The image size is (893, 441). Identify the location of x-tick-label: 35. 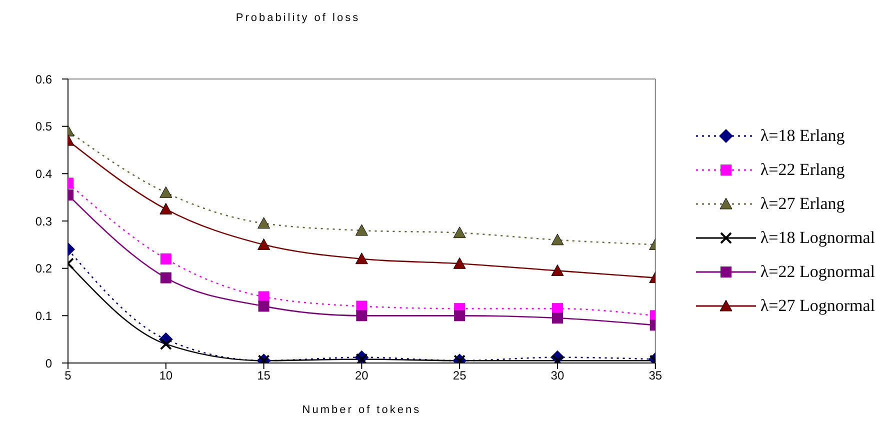
(655, 375).